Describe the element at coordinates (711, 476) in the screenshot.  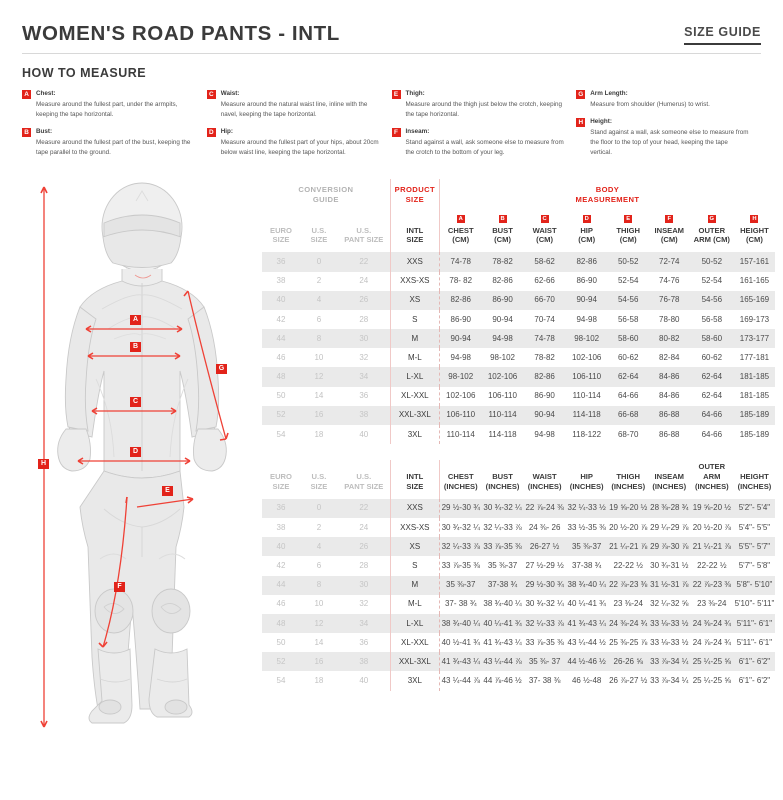
I see `column-header-outerarm-inches: OUTER ARM (INCHES)` at that location.